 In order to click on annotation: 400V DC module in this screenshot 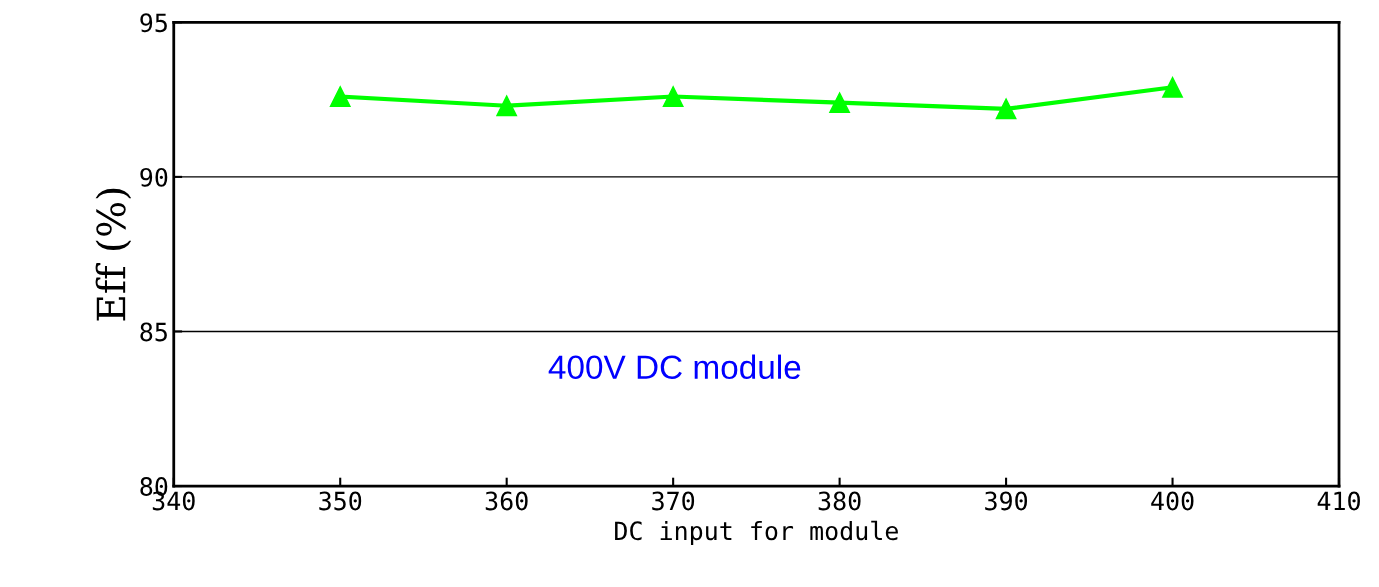, I will do `click(674, 367)`.